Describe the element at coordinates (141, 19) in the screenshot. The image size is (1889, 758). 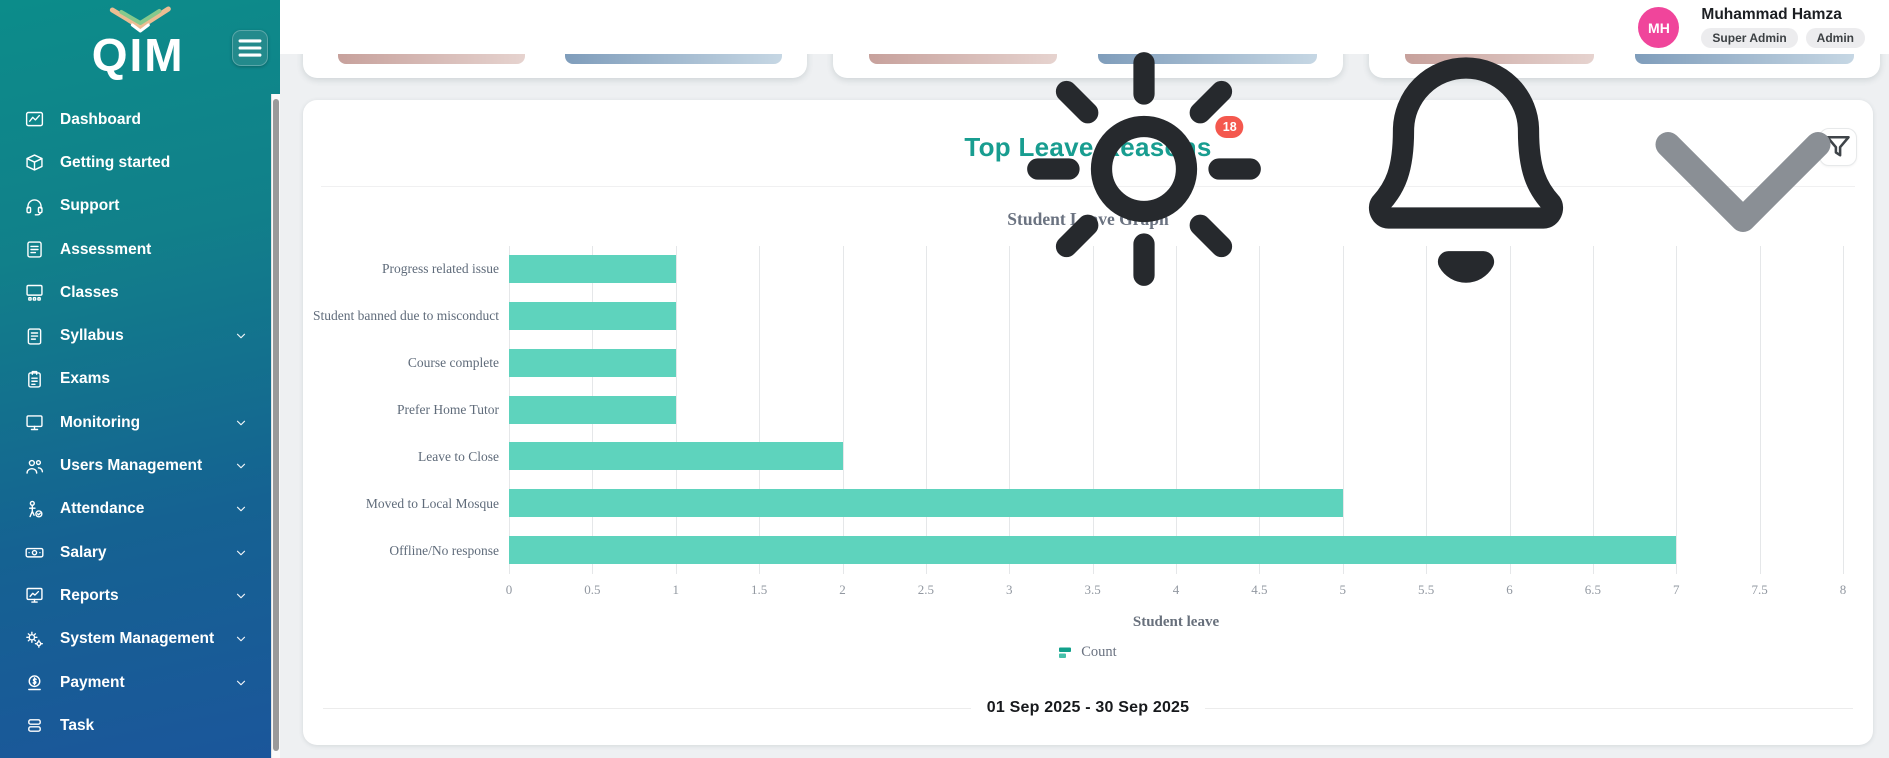
I see `book-logo-icon` at that location.